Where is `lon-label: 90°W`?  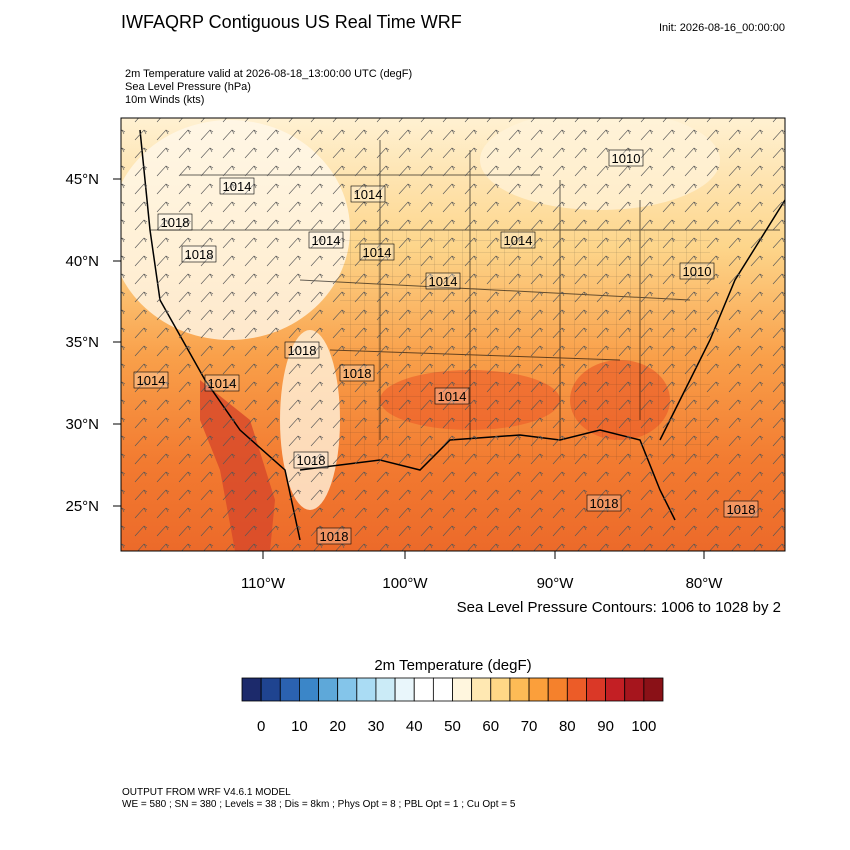 lon-label: 90°W is located at coordinates (556, 583).